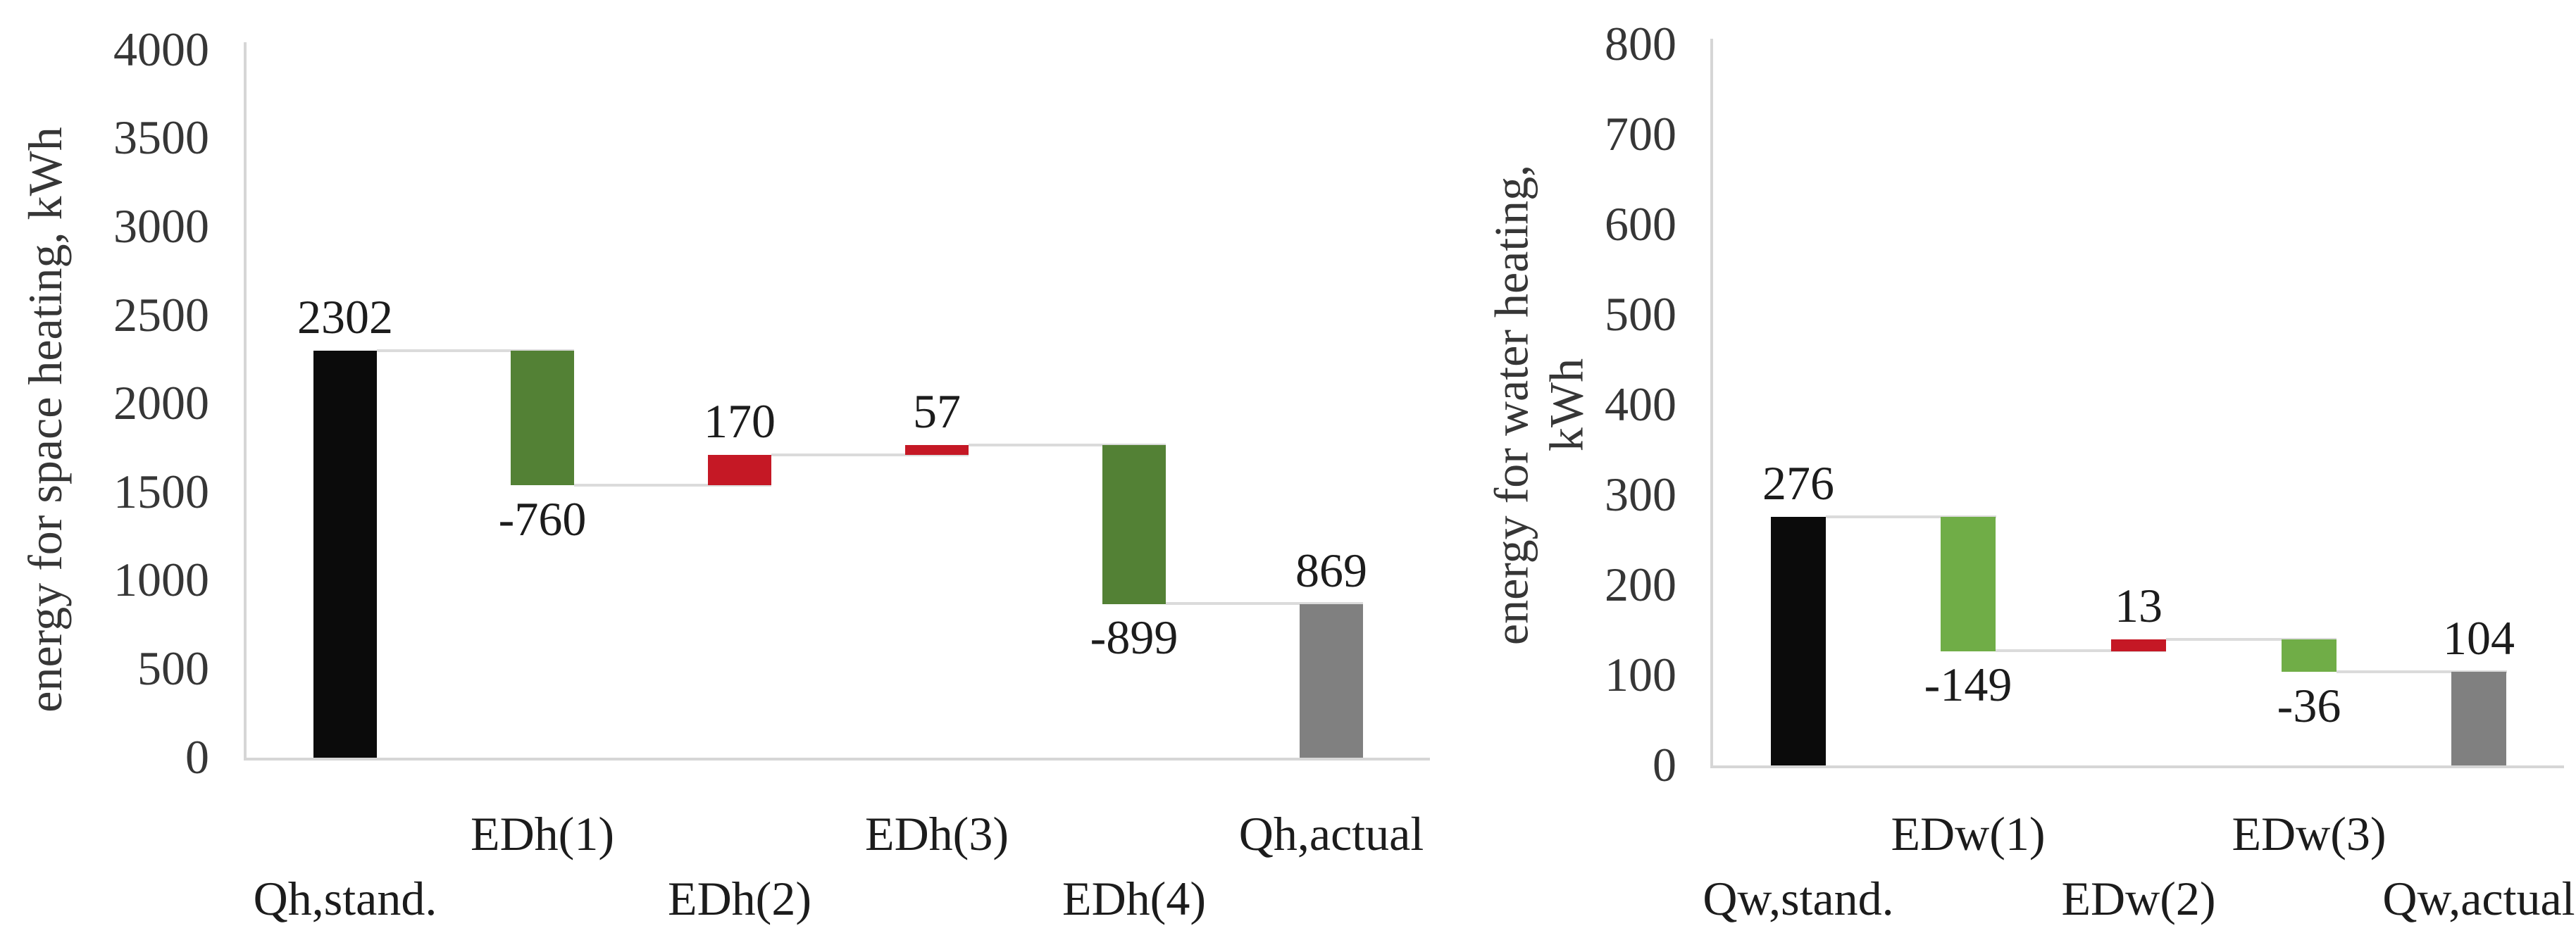 Image resolution: width=2576 pixels, height=945 pixels. What do you see at coordinates (1640, 494) in the screenshot?
I see `y-tick-label: 300` at bounding box center [1640, 494].